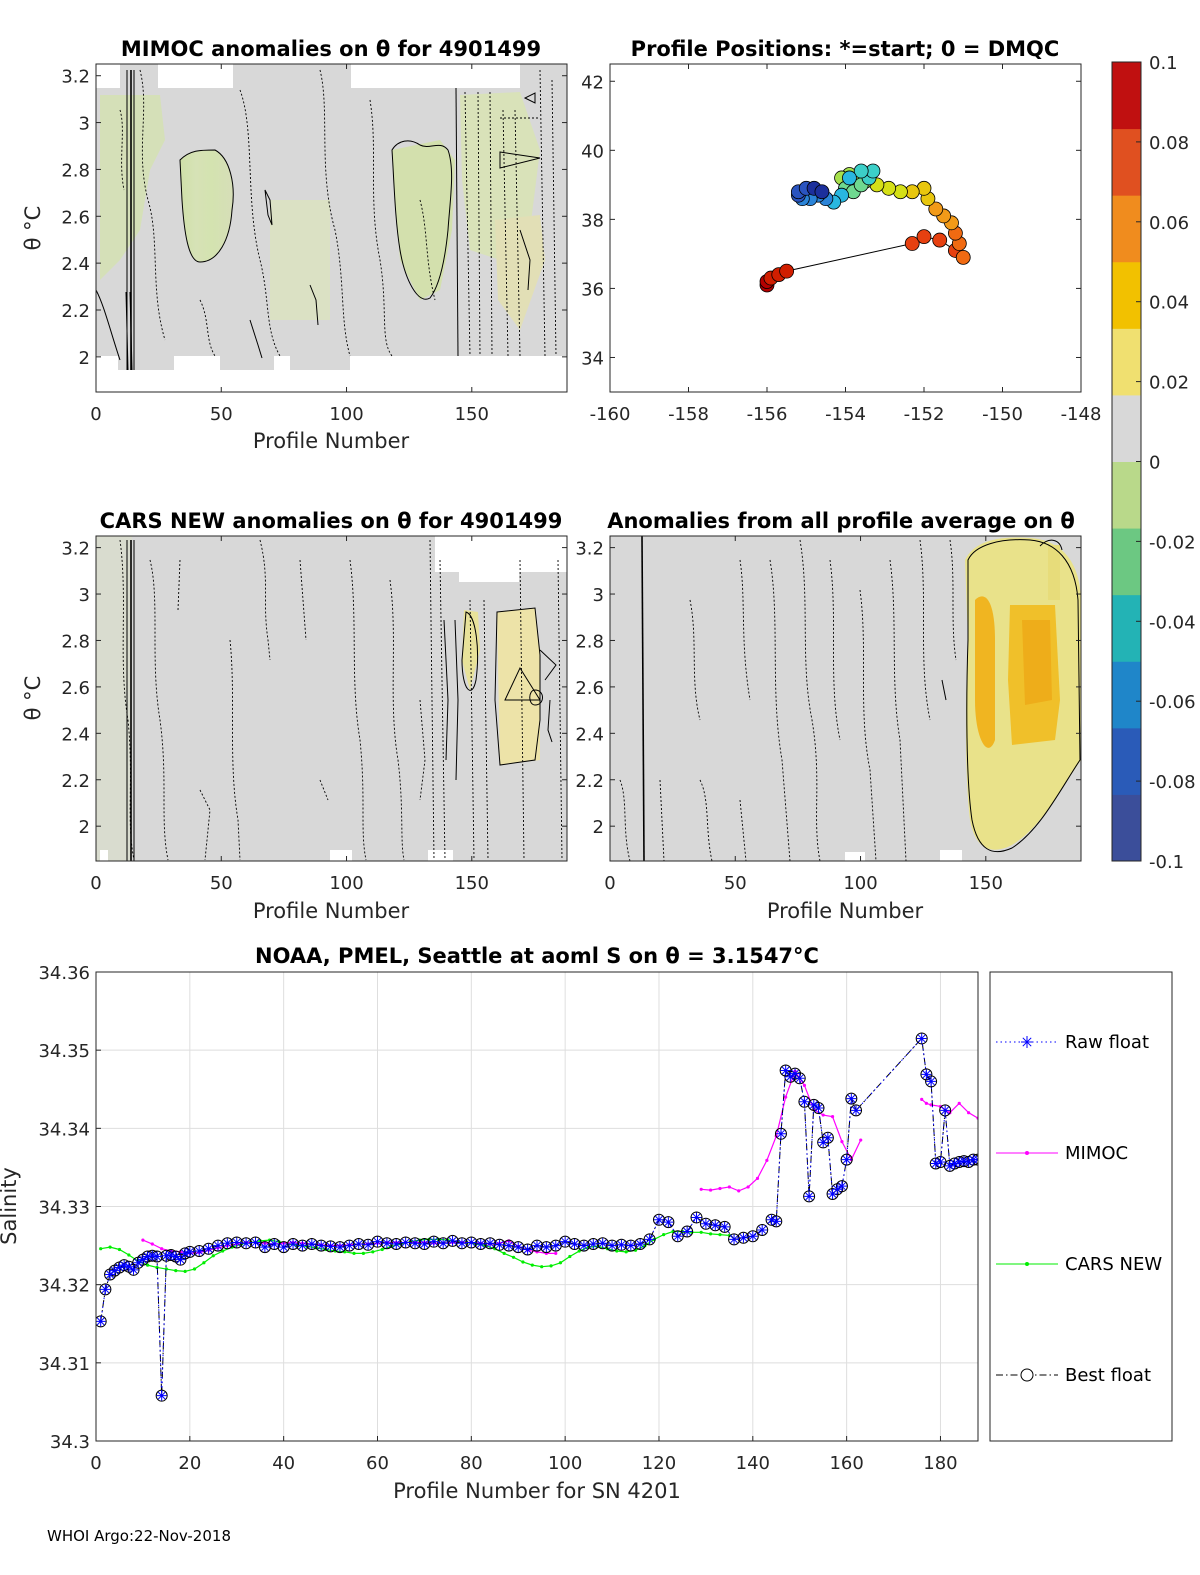 The height and width of the screenshot is (1575, 1200). I want to click on x-tick-label: -150, so click(1002, 414).